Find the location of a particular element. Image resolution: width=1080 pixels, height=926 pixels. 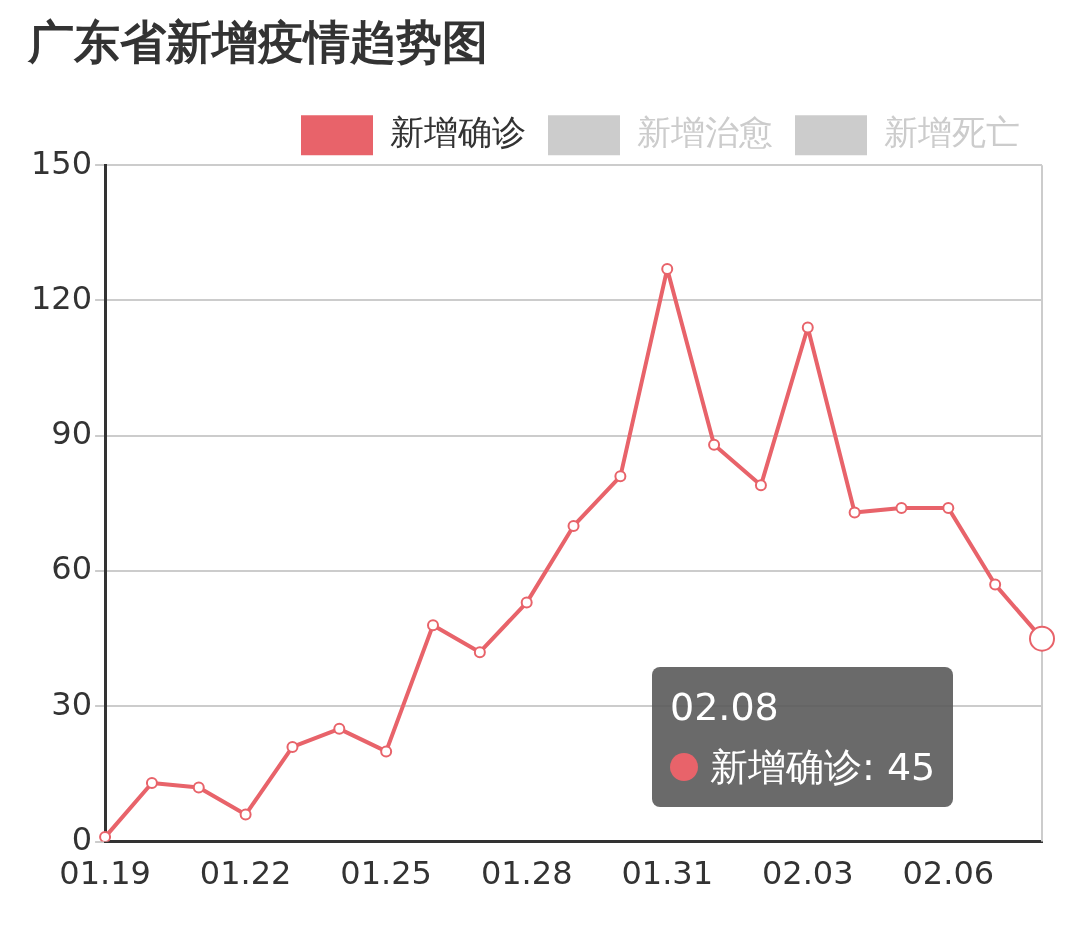

annotation: 新增确诊: 45 is located at coordinates (823, 767).